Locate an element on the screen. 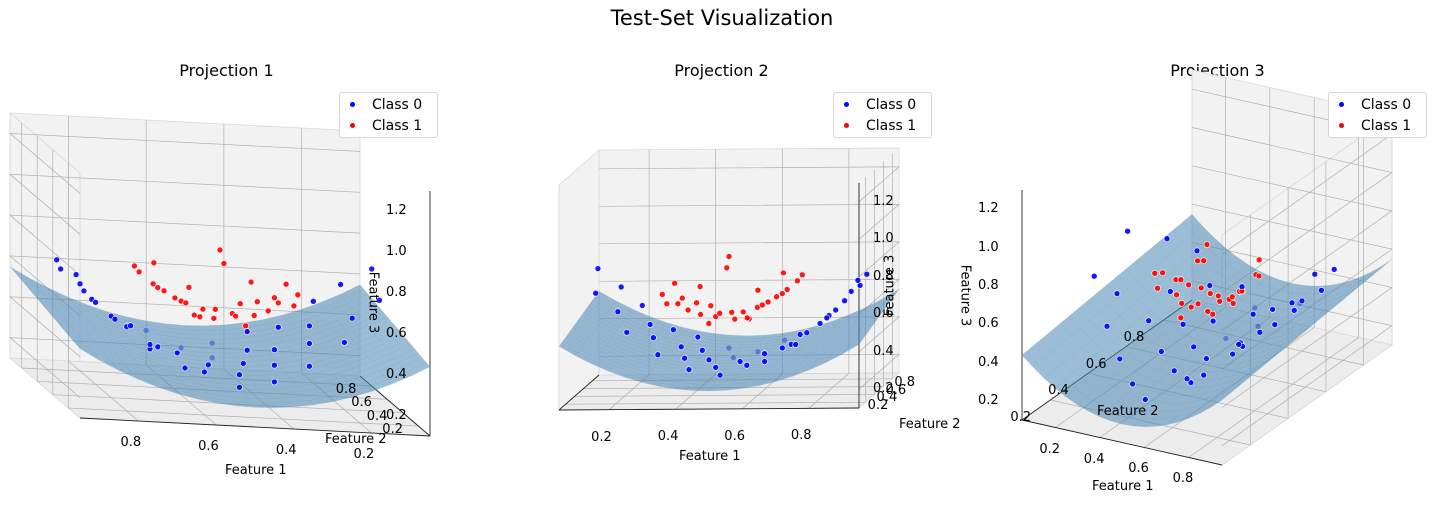 Image resolution: width=1444 pixels, height=530 pixels. class-0-marker is located at coordinates (1341, 104).